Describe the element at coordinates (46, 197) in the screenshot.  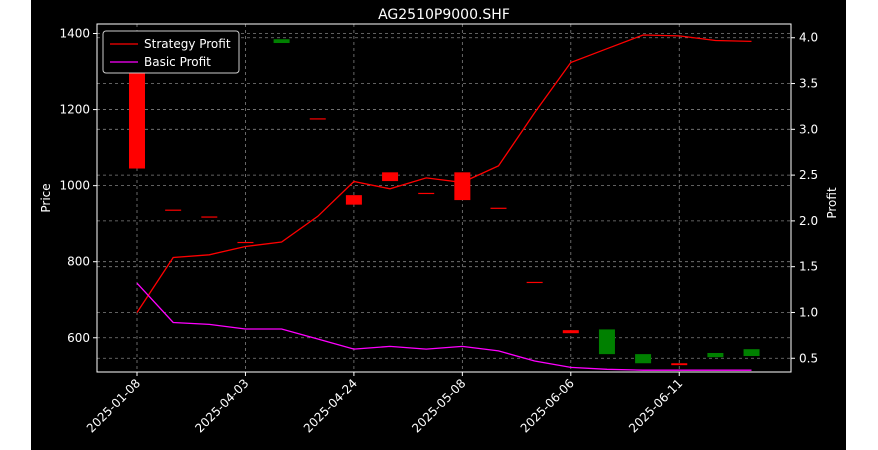
I see `y-axis-label: Price` at that location.